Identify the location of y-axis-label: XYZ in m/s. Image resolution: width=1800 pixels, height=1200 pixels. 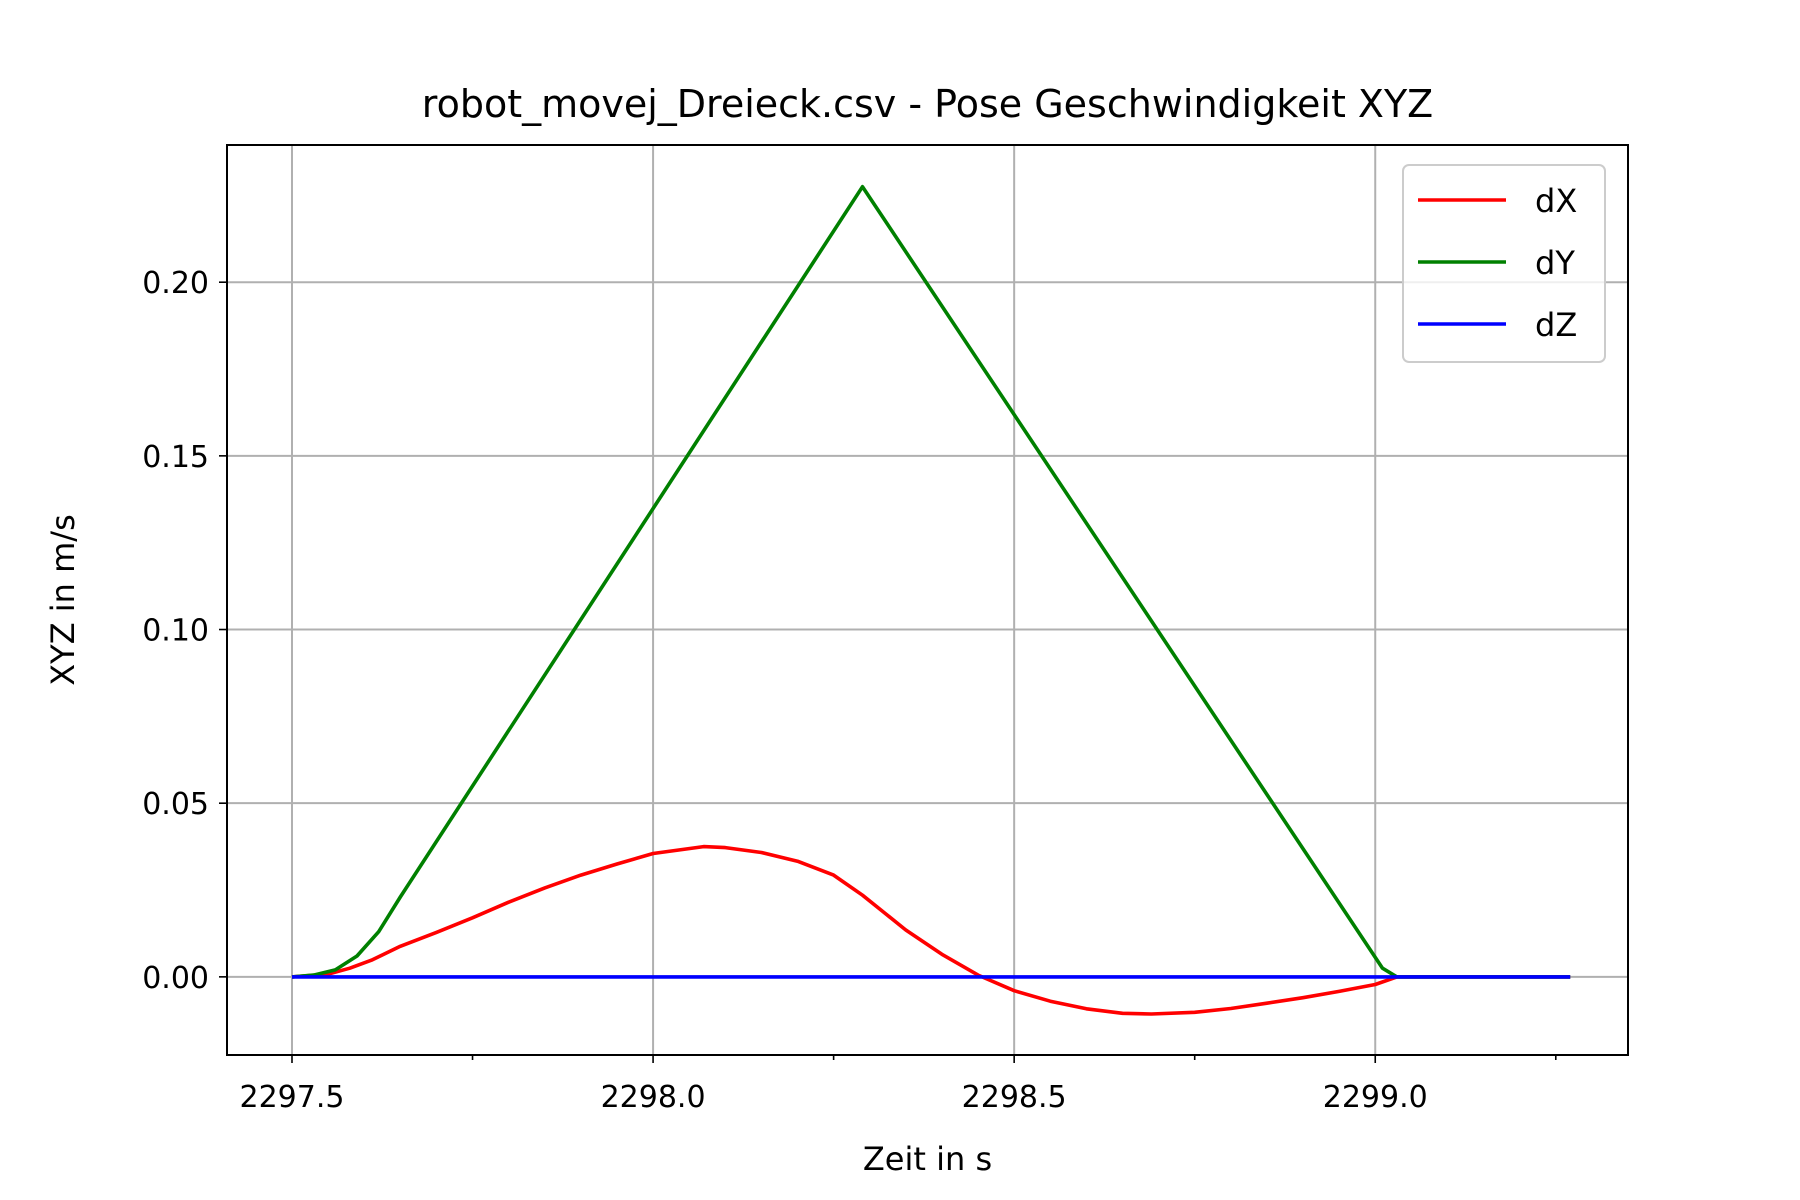
(63, 600).